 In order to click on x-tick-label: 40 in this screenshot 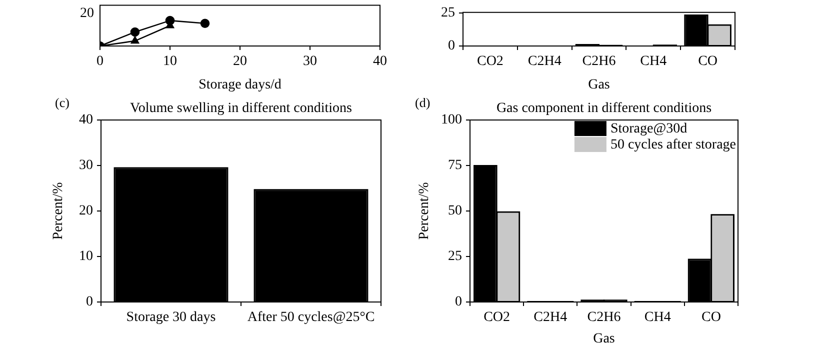, I will do `click(380, 62)`.